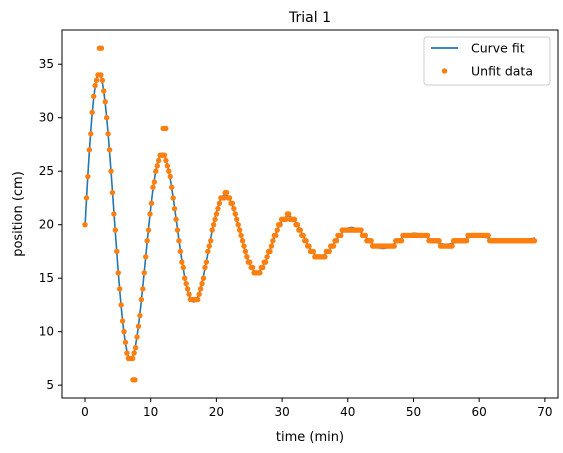 The height and width of the screenshot is (453, 563). What do you see at coordinates (281, 412) in the screenshot?
I see `x-tick-label: 30` at bounding box center [281, 412].